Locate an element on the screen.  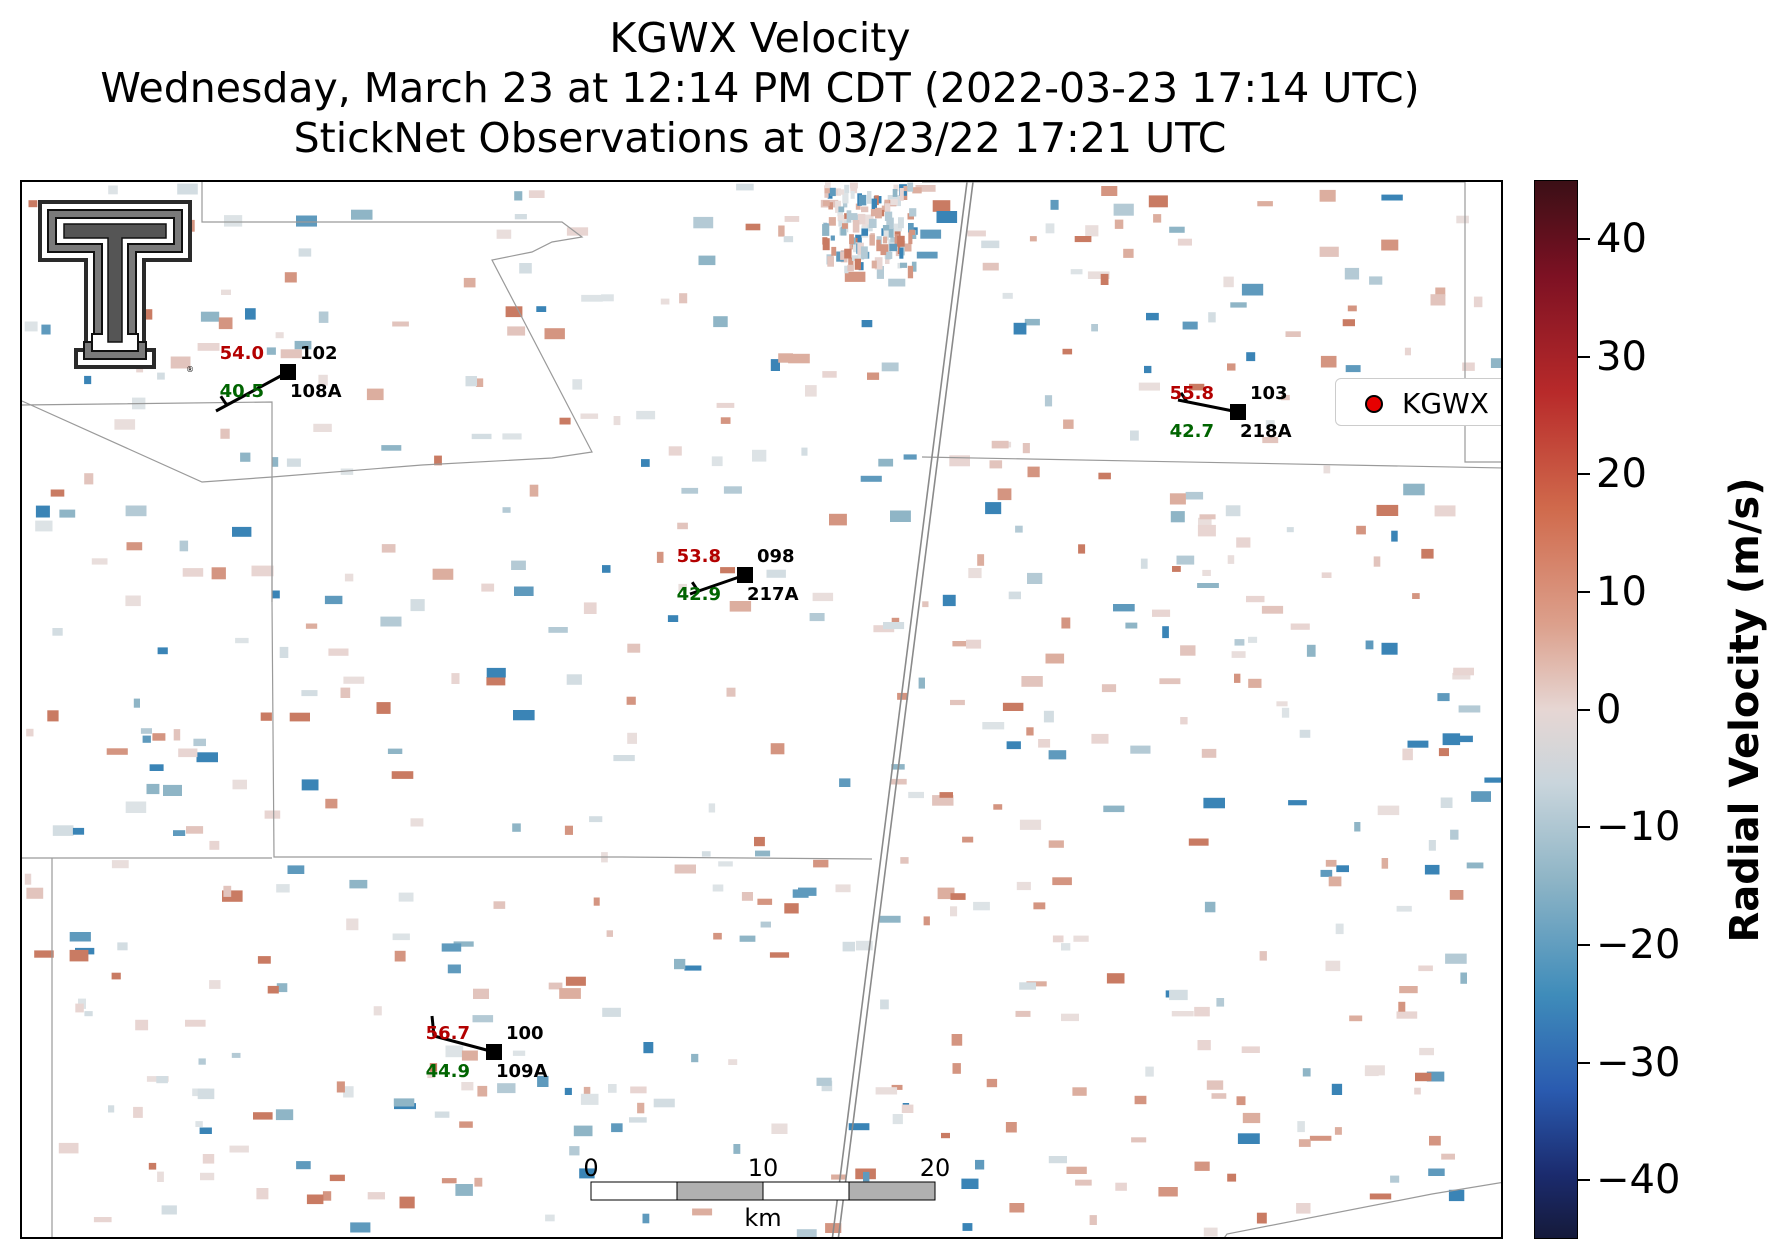
station-108A: 54.0 102 40.5 108A is located at coordinates (278, 378).